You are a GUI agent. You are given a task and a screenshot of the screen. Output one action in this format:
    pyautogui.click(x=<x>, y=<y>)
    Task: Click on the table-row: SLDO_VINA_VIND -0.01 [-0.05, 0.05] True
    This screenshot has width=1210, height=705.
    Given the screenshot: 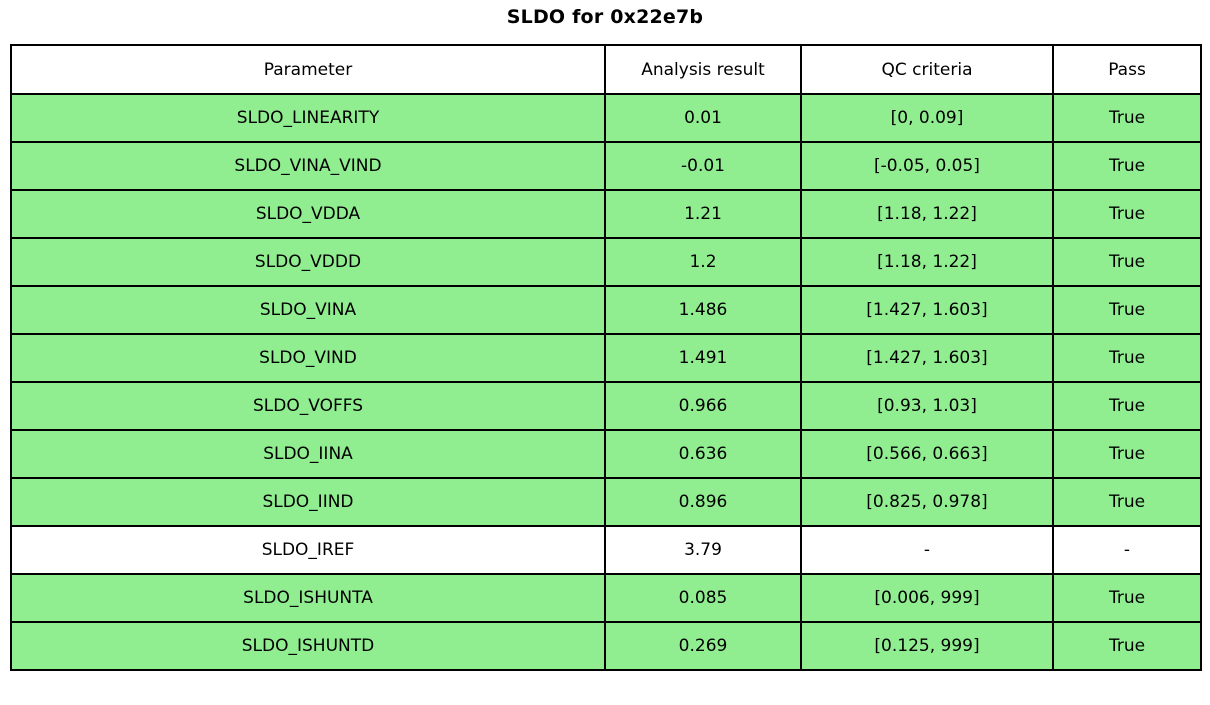 What is the action you would take?
    pyautogui.click(x=606, y=166)
    